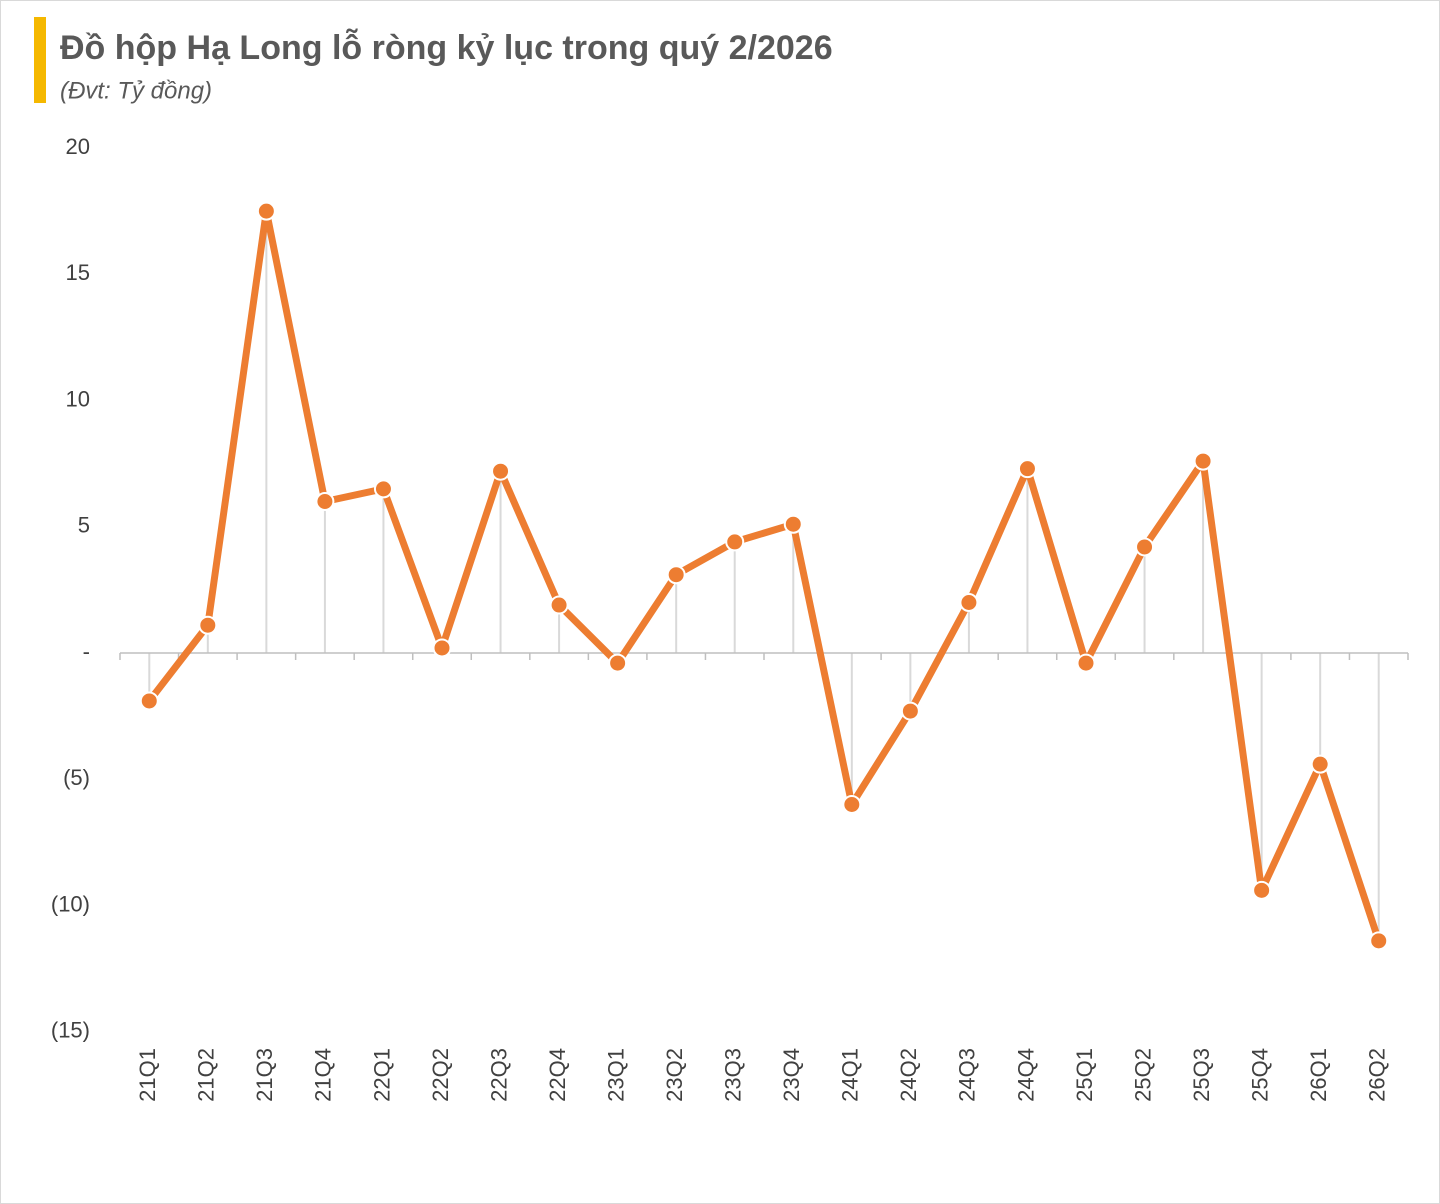 Image resolution: width=1440 pixels, height=1204 pixels. I want to click on y-tick-label: (15), so click(70, 1030).